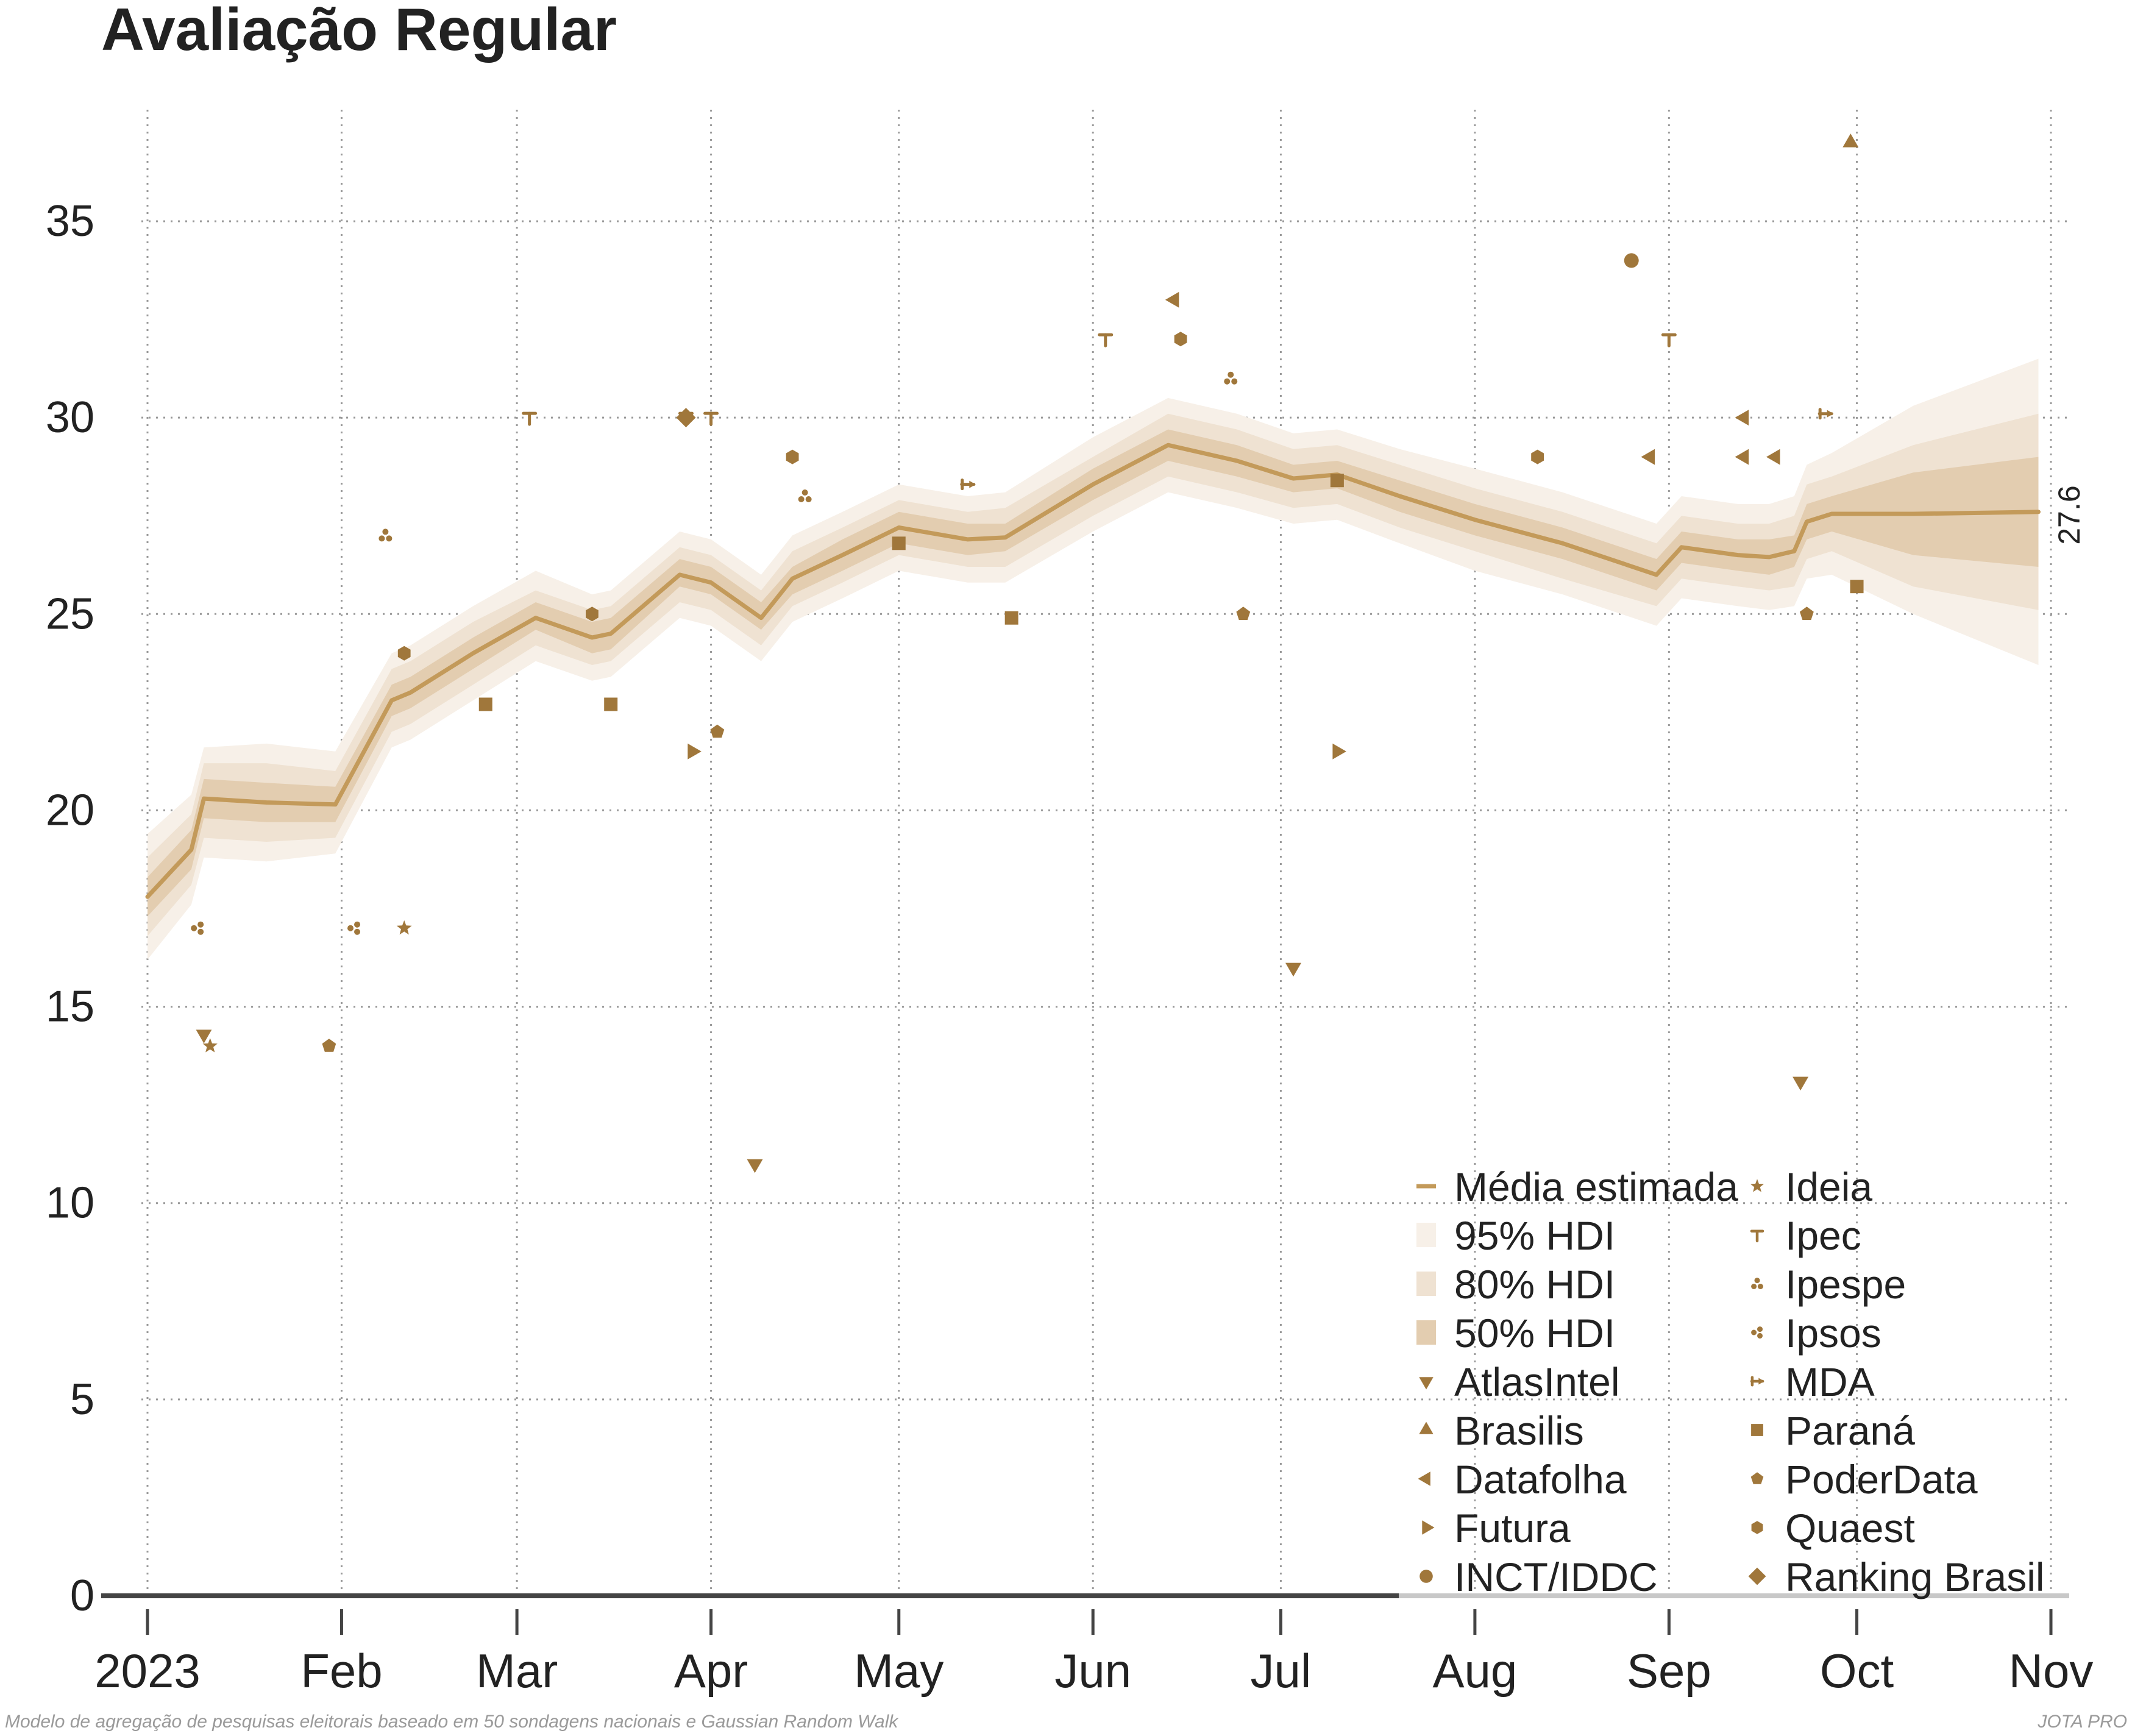 The width and height of the screenshot is (2132, 1736). Describe the element at coordinates (1850, 1430) in the screenshot. I see `legend-label: Paraná` at that location.